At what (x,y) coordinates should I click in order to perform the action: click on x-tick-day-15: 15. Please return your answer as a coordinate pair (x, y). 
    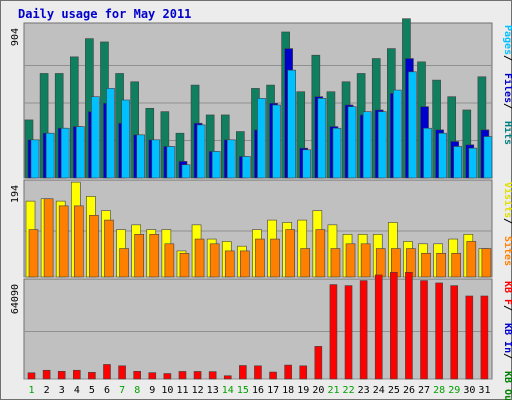
    Looking at the image, I should click on (243, 390).